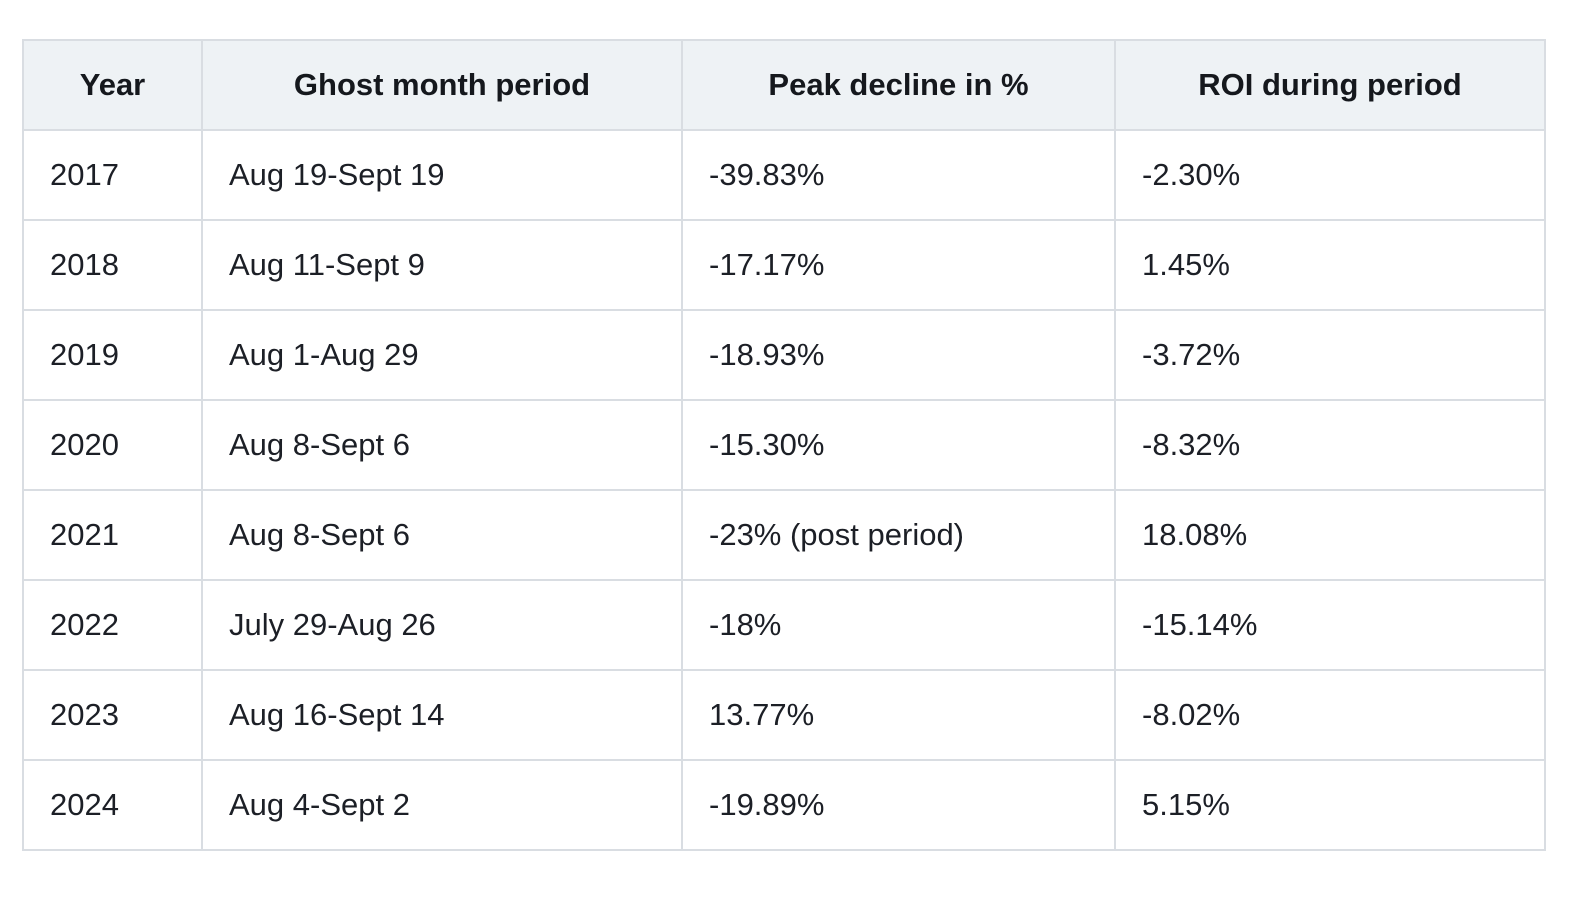  Describe the element at coordinates (898, 535) in the screenshot. I see `cell-peak-decline: -23% (post period)` at that location.